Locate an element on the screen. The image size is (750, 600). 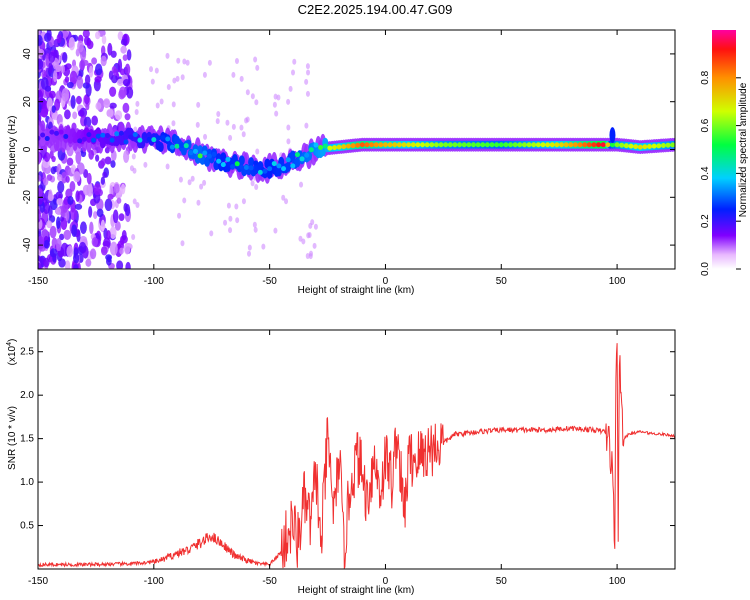
snr-x-tick-label: 100 is located at coordinates (617, 581).